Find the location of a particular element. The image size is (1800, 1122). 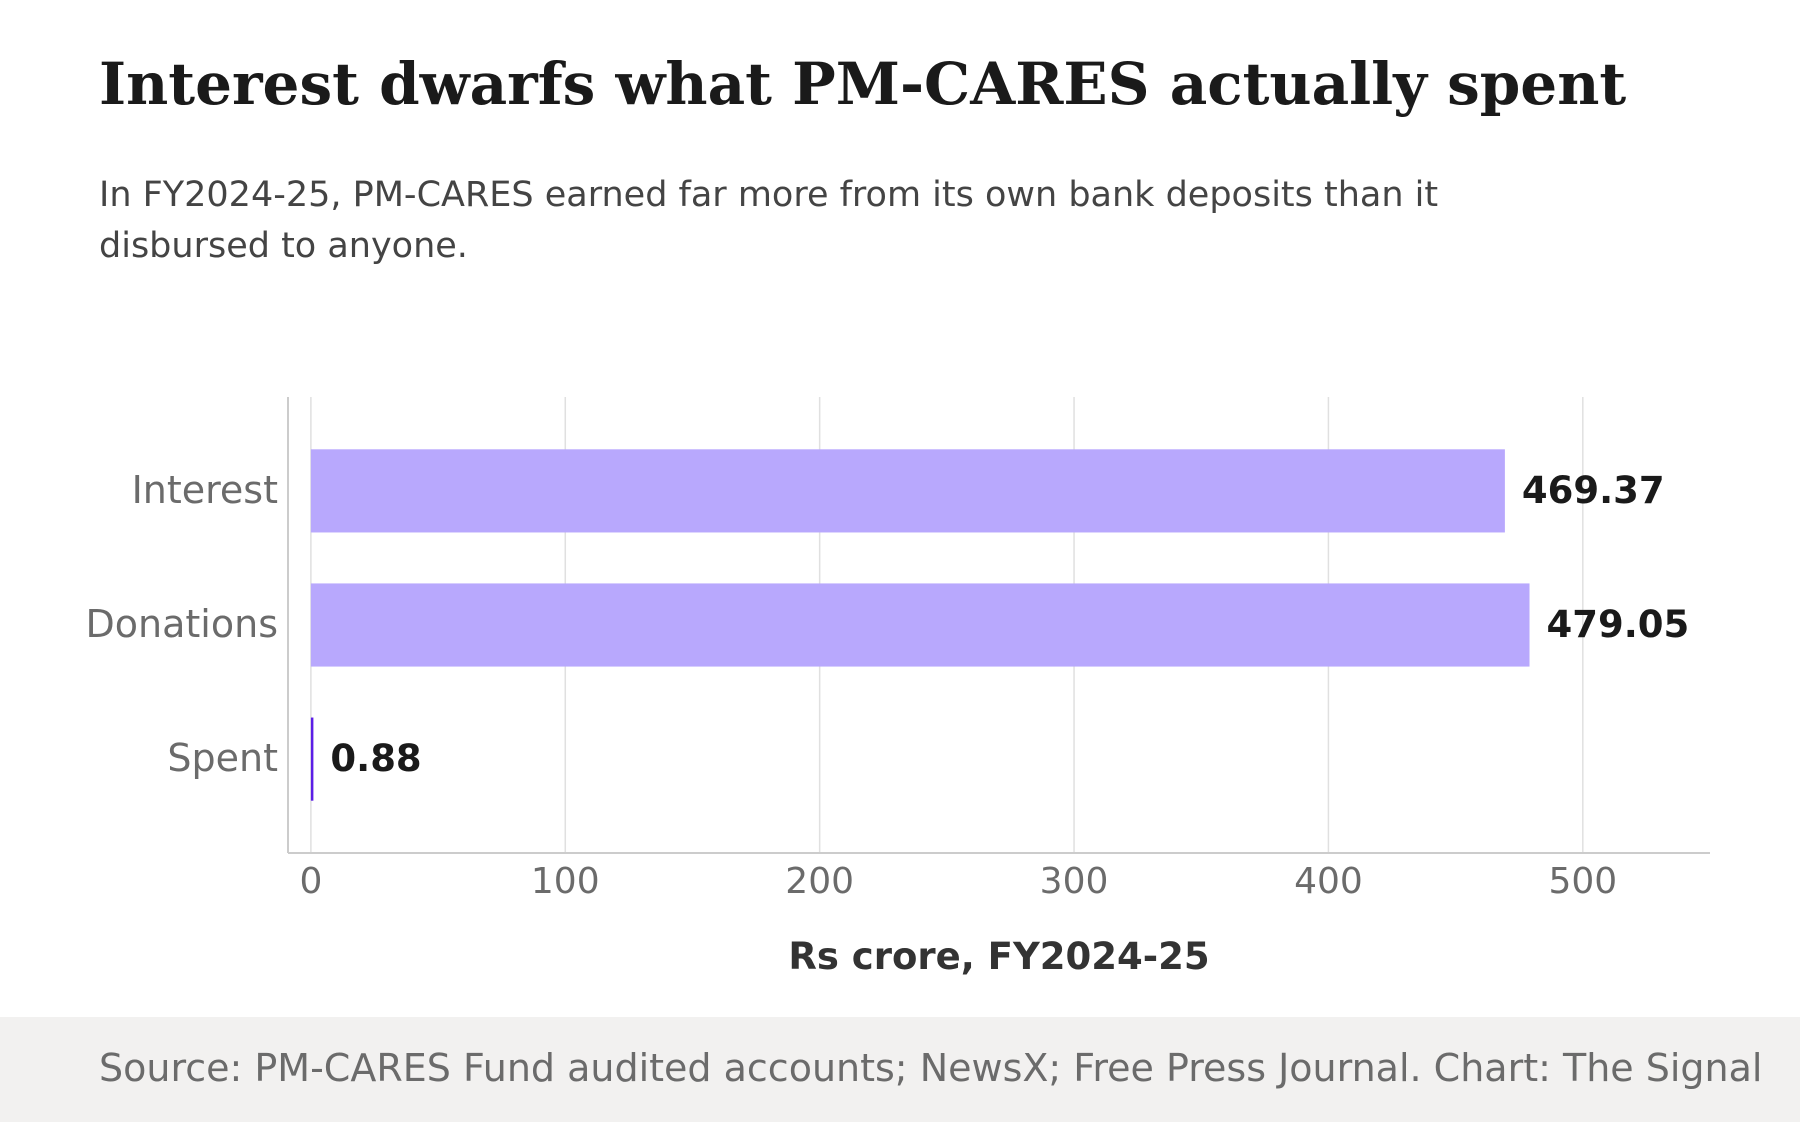

y-category-label: Interest is located at coordinates (205, 490).